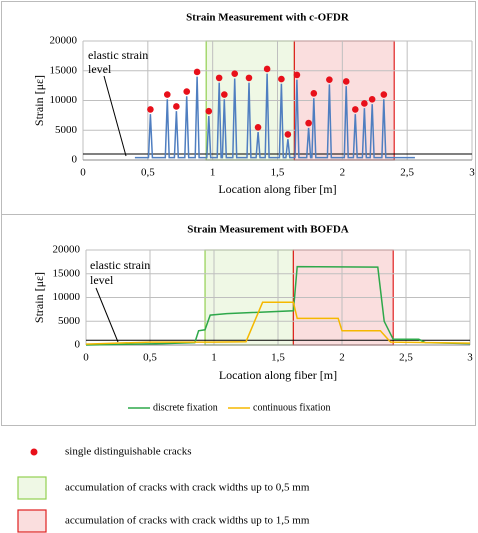 Image resolution: width=478 pixels, height=533 pixels. Describe the element at coordinates (34, 452) in the screenshot. I see `legend-marker` at that location.